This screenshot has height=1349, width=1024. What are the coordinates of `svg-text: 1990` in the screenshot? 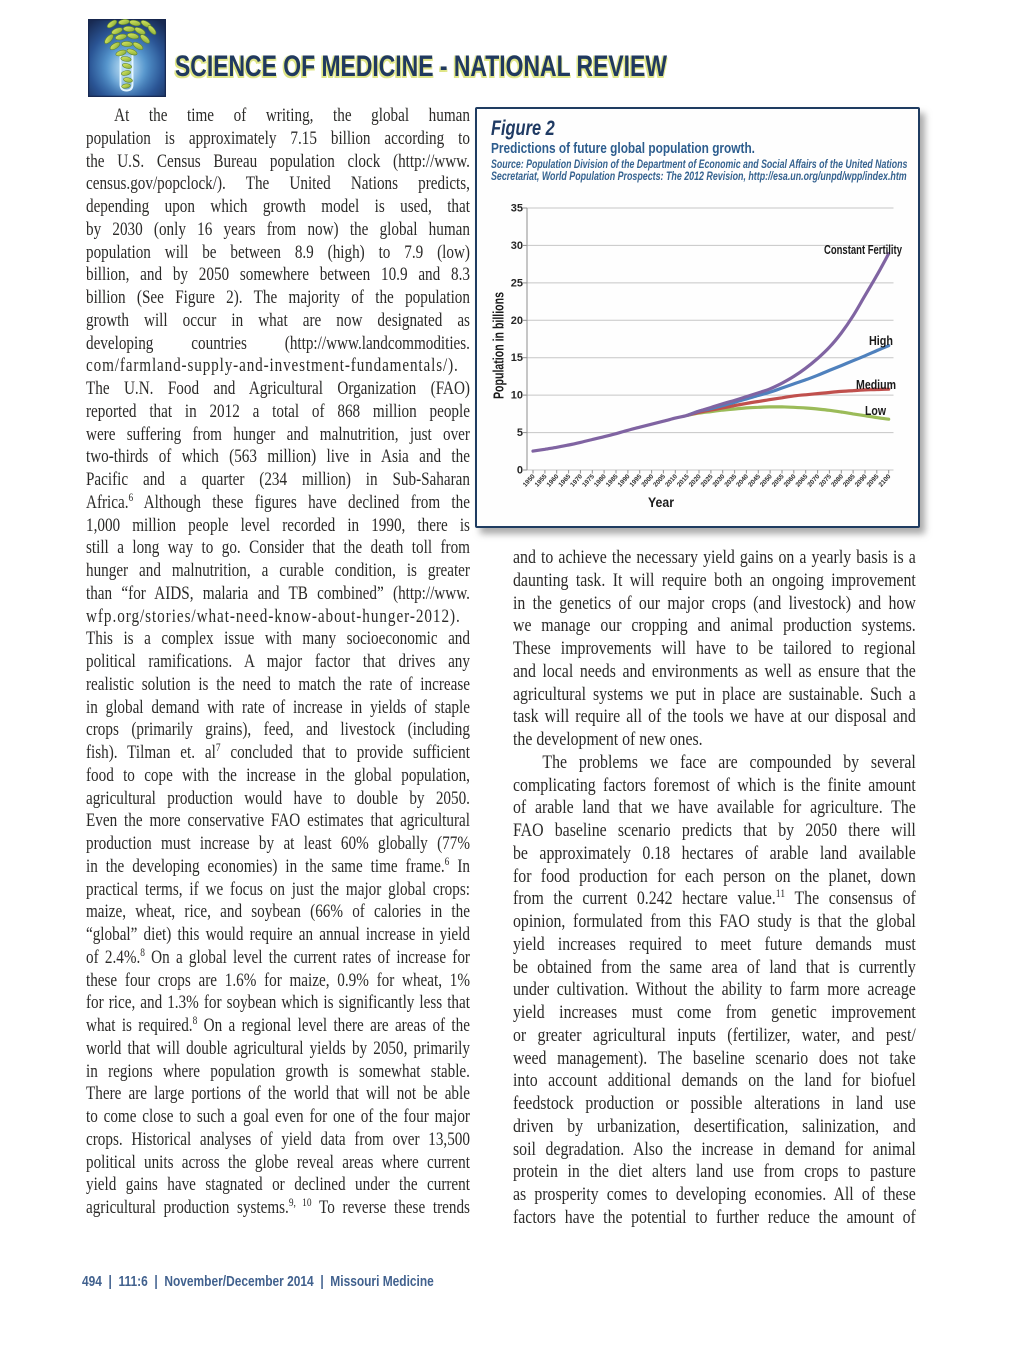 It's located at (624, 481).